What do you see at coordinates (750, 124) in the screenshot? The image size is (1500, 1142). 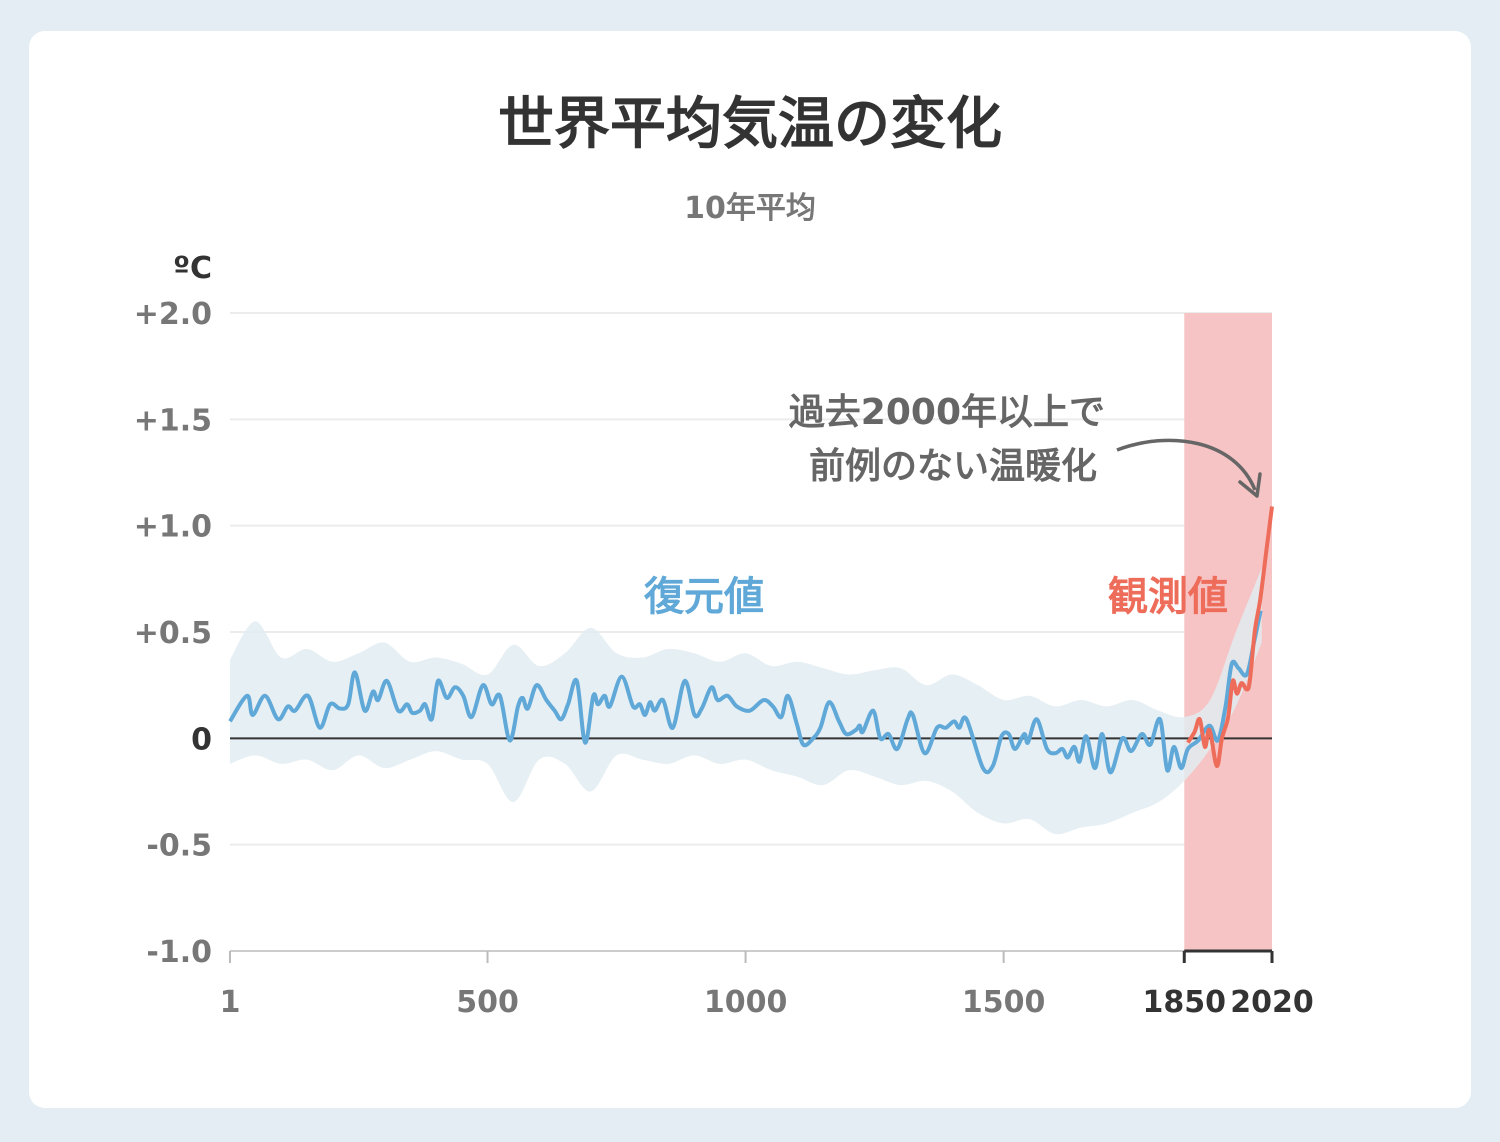 I see `chart-title: 世界平均気温の変化` at bounding box center [750, 124].